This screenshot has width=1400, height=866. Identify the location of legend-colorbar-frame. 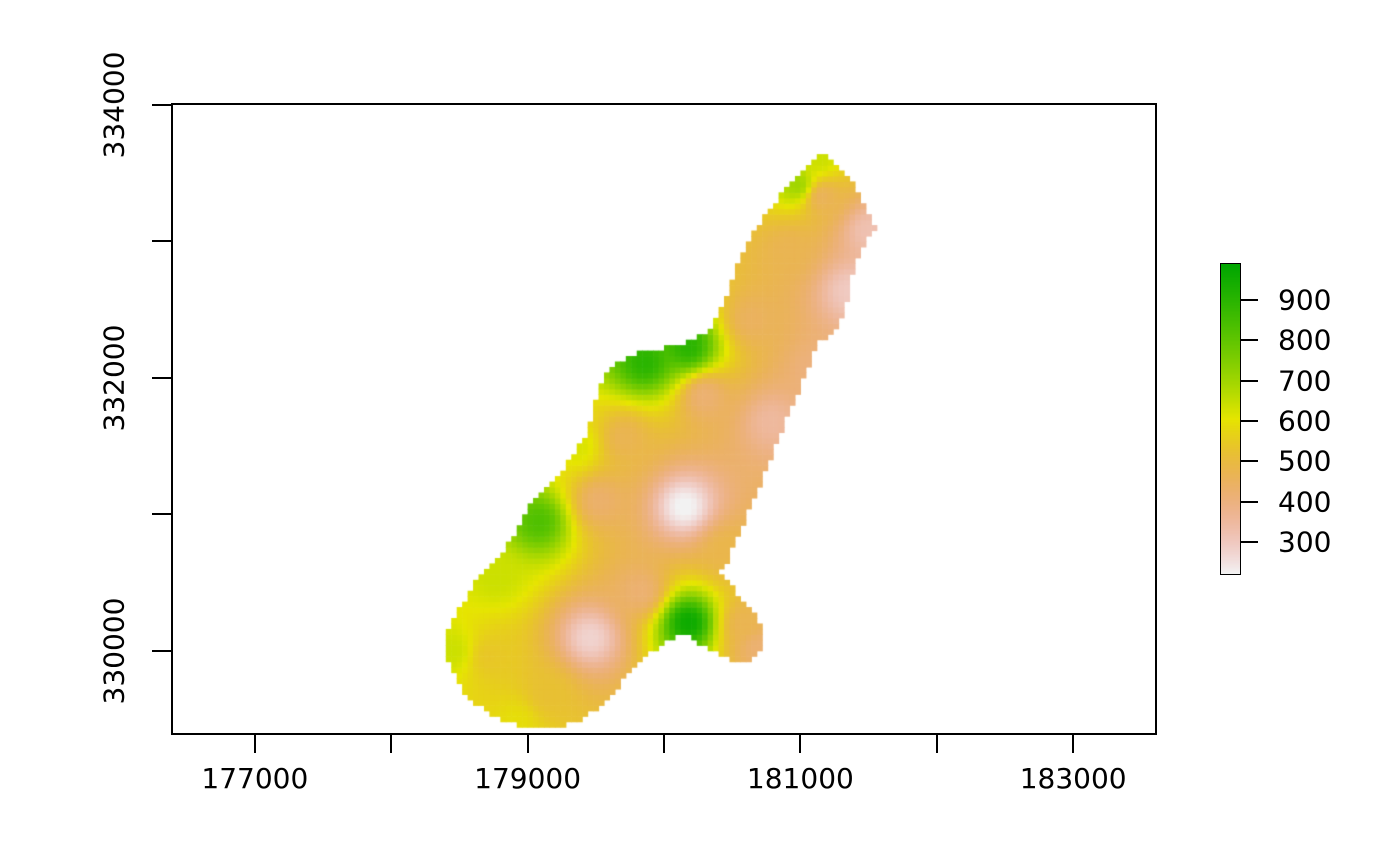
(1230, 419).